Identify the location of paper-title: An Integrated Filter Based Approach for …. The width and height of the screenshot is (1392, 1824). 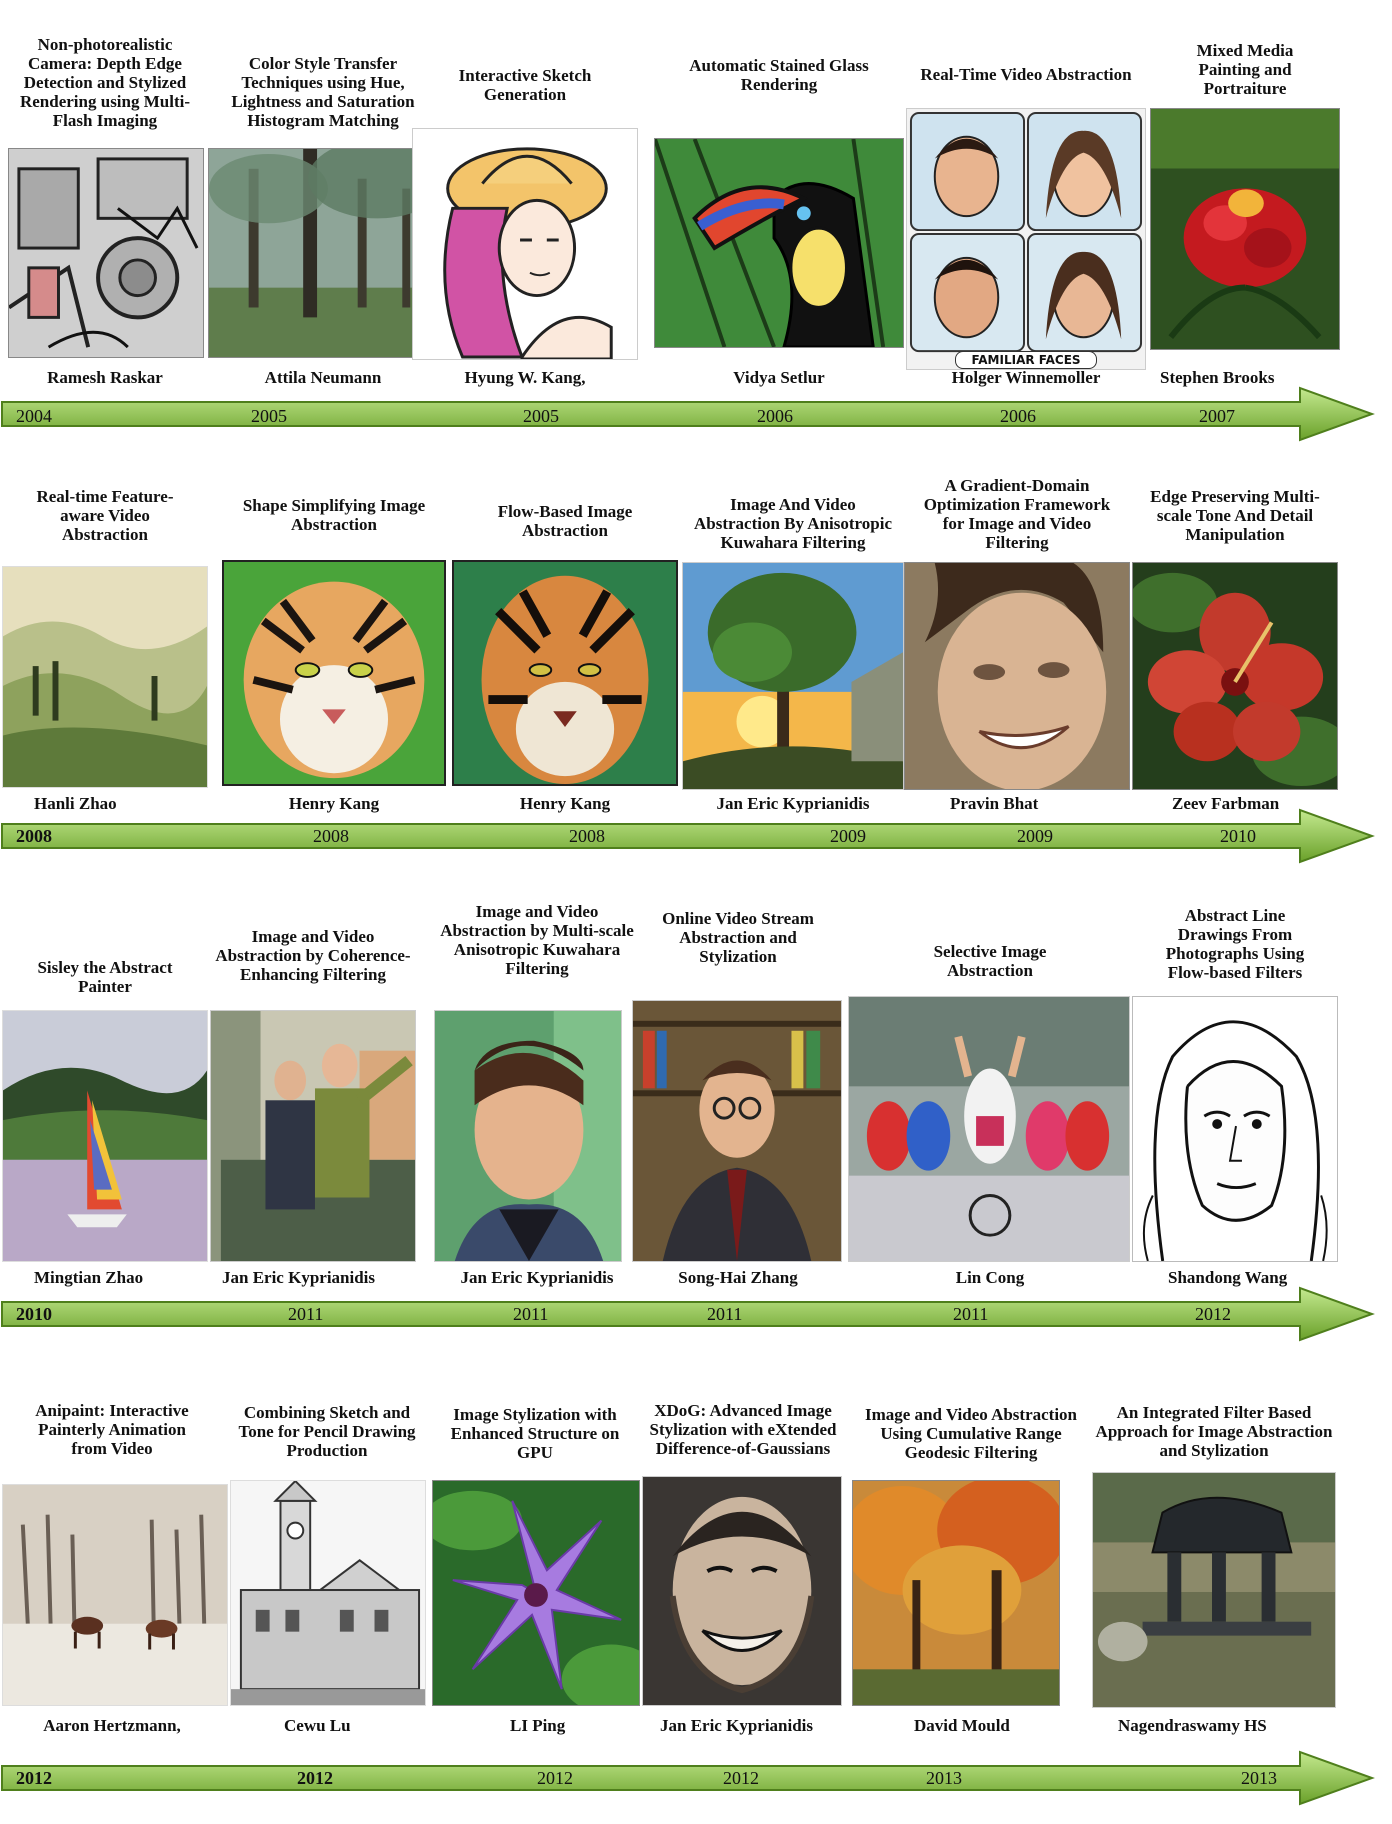
(1214, 1431).